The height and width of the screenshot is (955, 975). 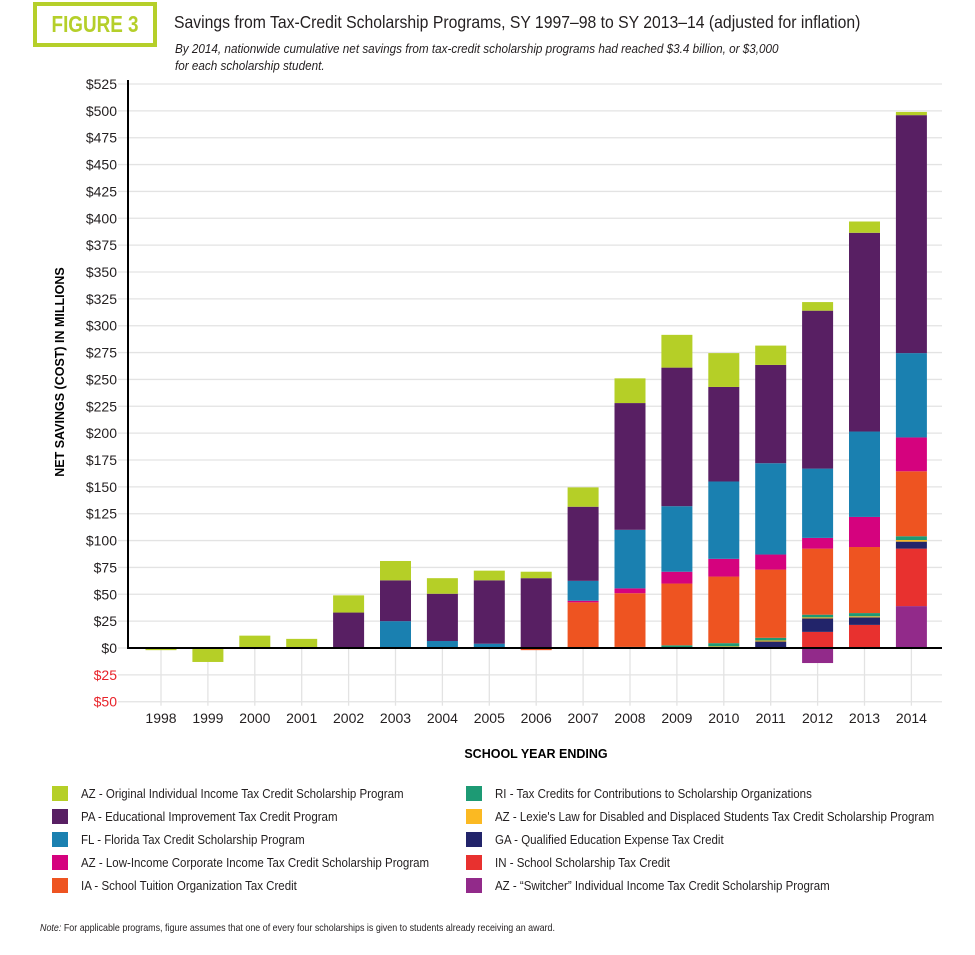 What do you see at coordinates (101, 487) in the screenshot?
I see `y-tick-label: $150` at bounding box center [101, 487].